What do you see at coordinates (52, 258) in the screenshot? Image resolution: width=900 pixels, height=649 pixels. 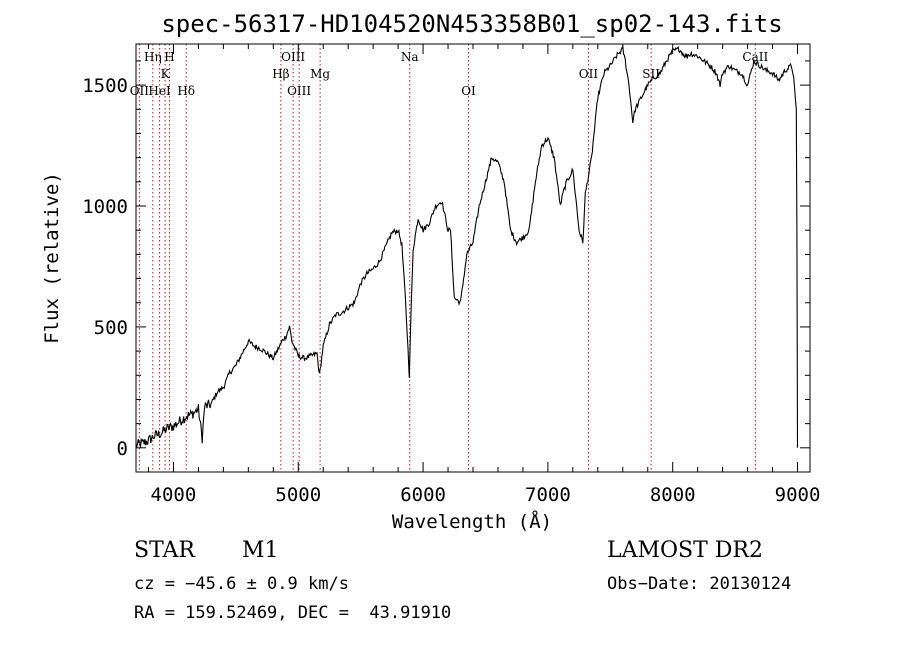 I see `y-axis-label: Flux (relative)` at bounding box center [52, 258].